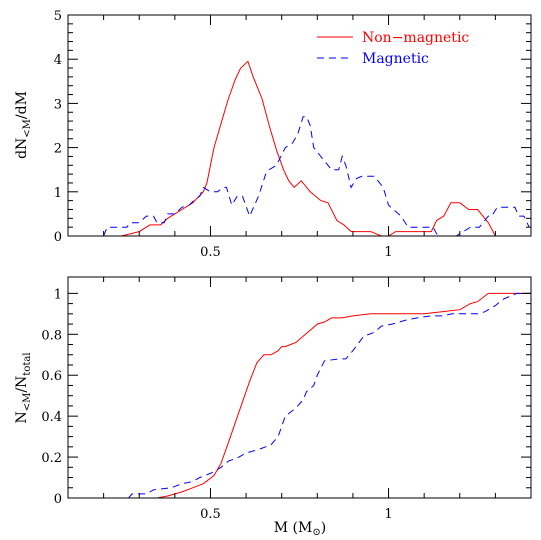 This screenshot has width=541, height=540. Describe the element at coordinates (51, 417) in the screenshot. I see `bottom-ytick-label: 0.4` at that location.